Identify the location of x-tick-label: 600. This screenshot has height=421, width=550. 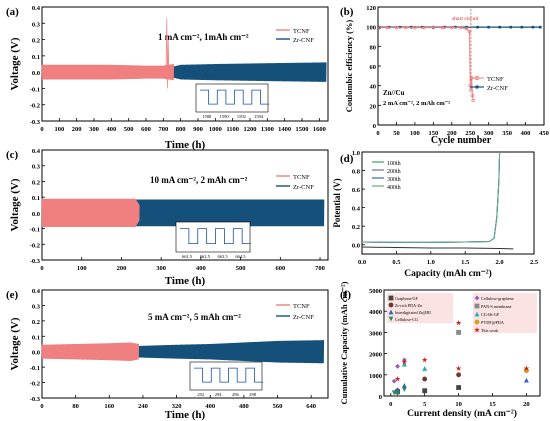
(280, 268).